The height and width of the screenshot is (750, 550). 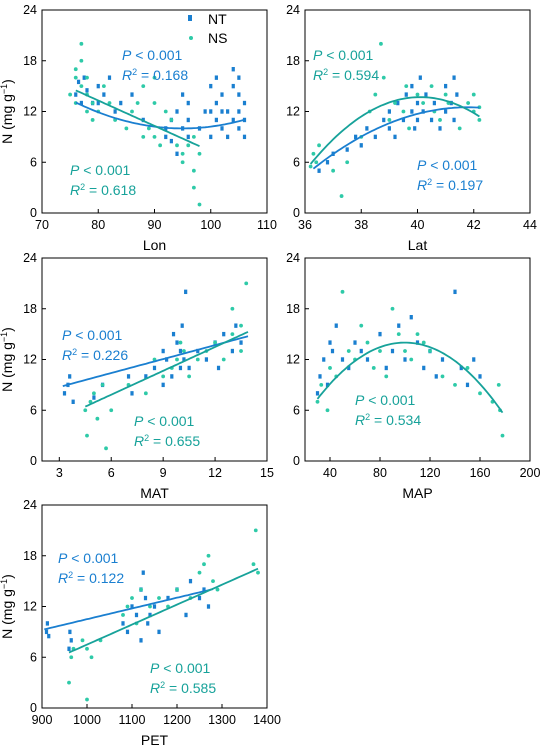 What do you see at coordinates (480, 473) in the screenshot?
I see `x-tick-label: 160` at bounding box center [480, 473].